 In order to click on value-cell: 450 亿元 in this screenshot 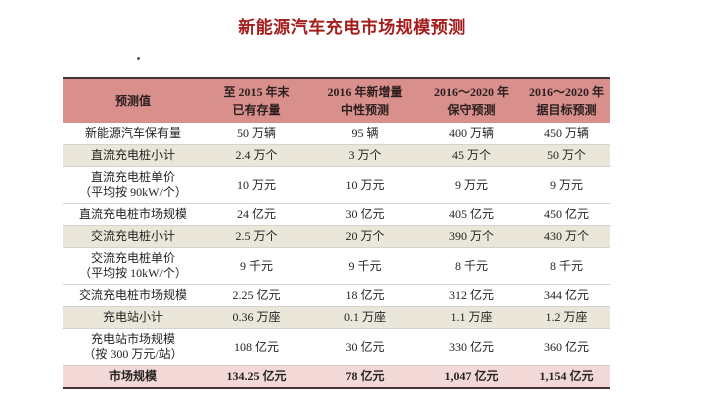, I will do `click(566, 214)`.